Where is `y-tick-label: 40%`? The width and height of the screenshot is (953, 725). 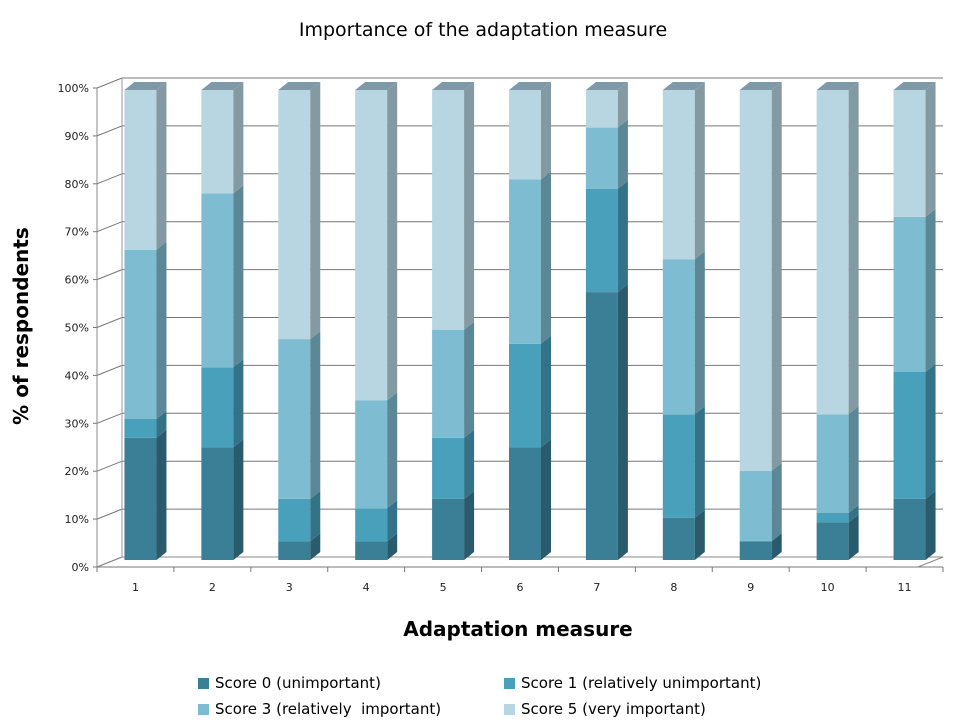 y-tick-label: 40% is located at coordinates (77, 375).